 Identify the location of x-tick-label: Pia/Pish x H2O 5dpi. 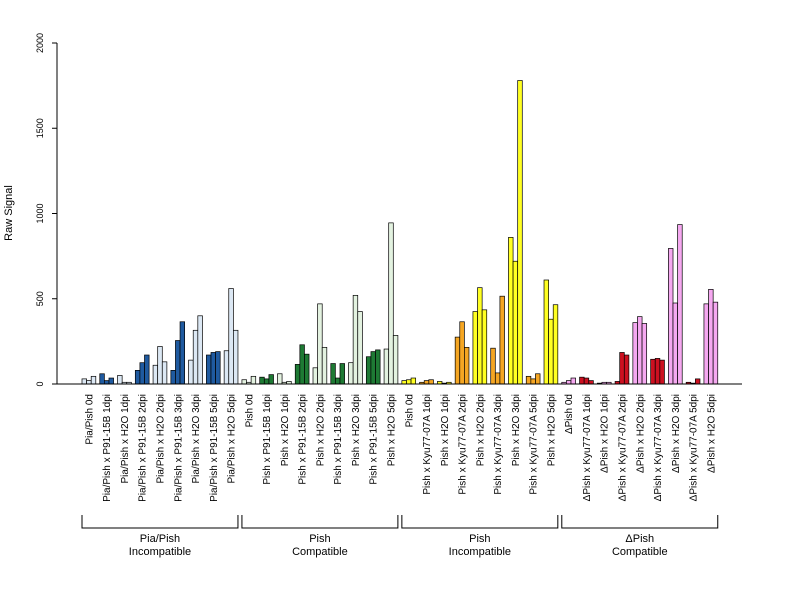
(232, 439).